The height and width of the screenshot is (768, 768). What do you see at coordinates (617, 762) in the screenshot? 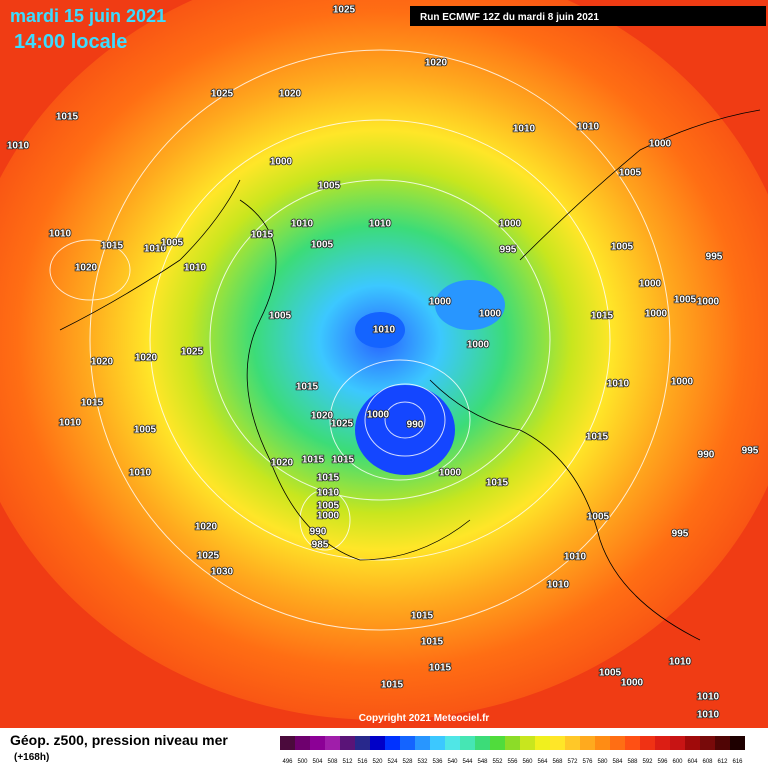
I see `colorbar-label: 584` at bounding box center [617, 762].